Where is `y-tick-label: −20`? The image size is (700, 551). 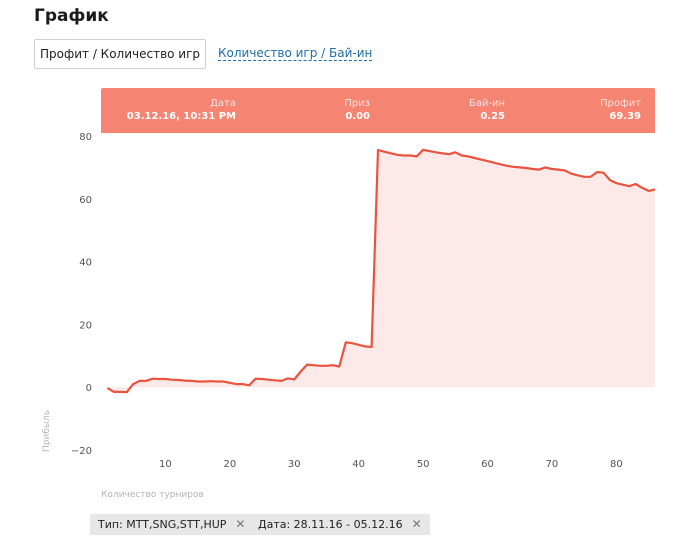 y-tick-label: −20 is located at coordinates (81, 451).